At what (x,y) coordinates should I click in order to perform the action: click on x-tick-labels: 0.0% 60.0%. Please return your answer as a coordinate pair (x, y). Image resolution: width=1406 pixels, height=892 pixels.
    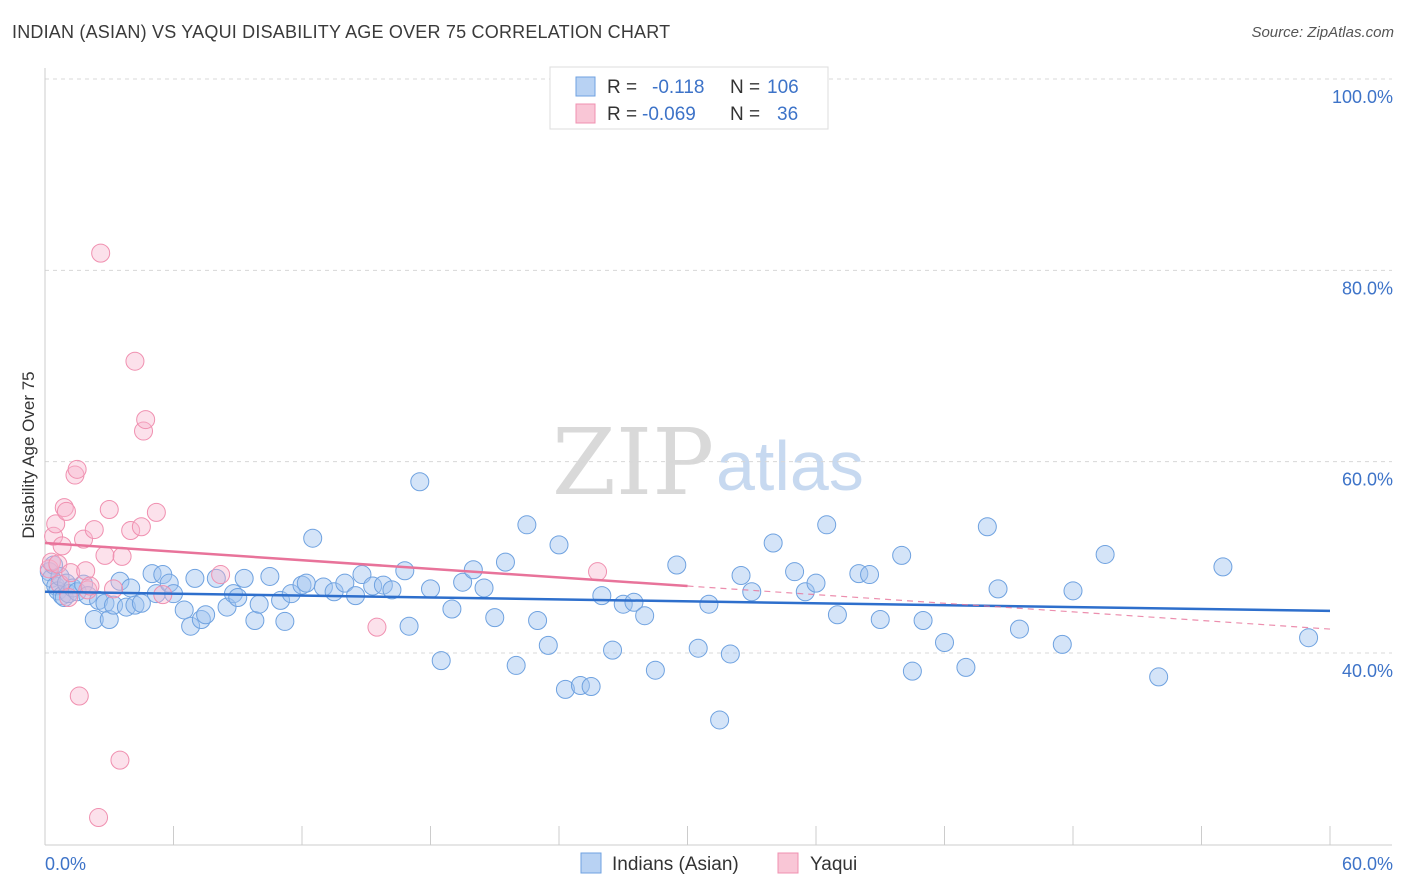
    Looking at the image, I should click on (719, 864).